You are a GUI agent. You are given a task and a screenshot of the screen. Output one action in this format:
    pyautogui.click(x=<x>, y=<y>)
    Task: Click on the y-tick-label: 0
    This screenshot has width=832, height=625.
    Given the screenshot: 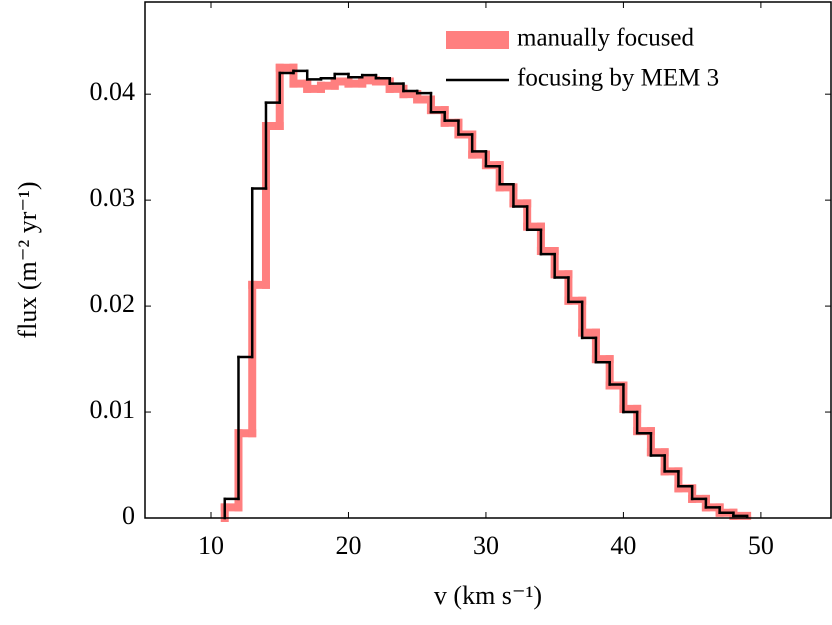 What is the action you would take?
    pyautogui.click(x=128, y=515)
    